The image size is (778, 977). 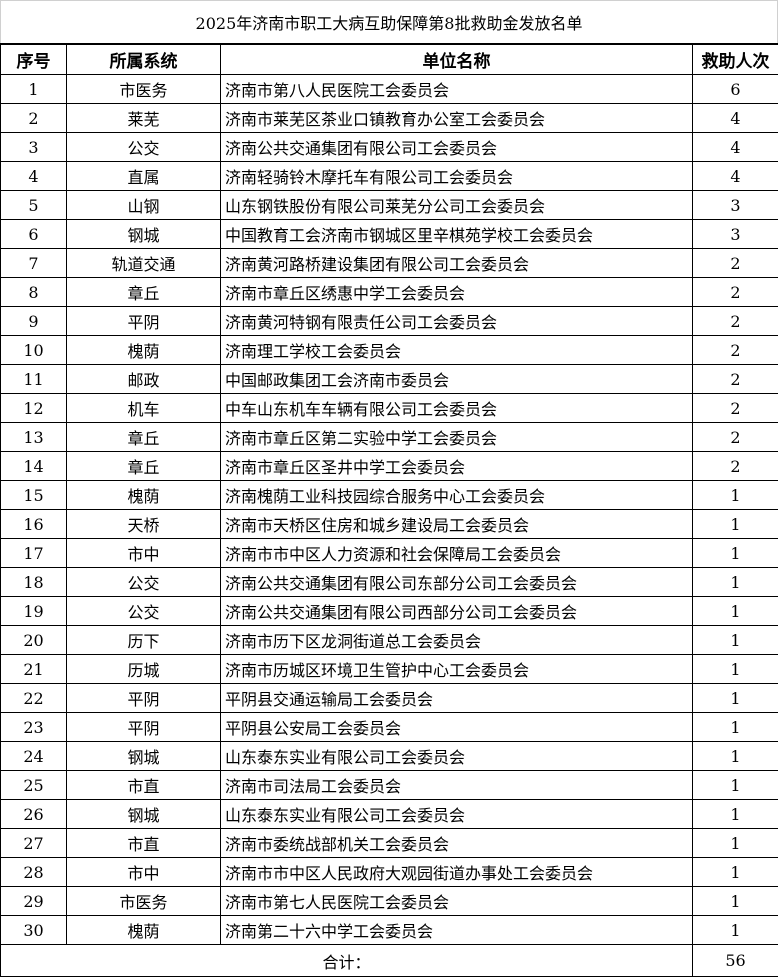 What do you see at coordinates (457, 843) in the screenshot?
I see `cell-unit: 济南市委统战部机关工会委员会` at bounding box center [457, 843].